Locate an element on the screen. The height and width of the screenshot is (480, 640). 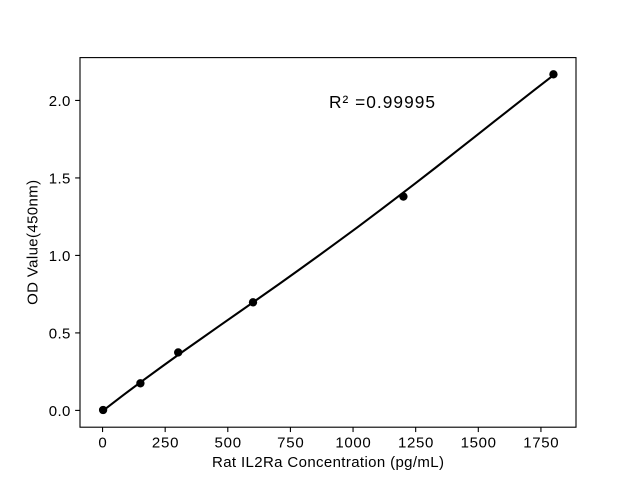
svg-text: 1.5 is located at coordinates (60, 178).